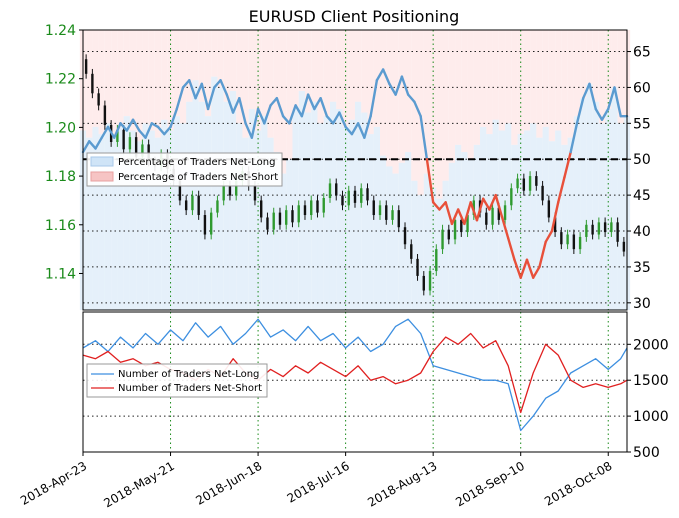  Describe the element at coordinates (60, 31) in the screenshot. I see `price-tick-label: 1.24` at that location.